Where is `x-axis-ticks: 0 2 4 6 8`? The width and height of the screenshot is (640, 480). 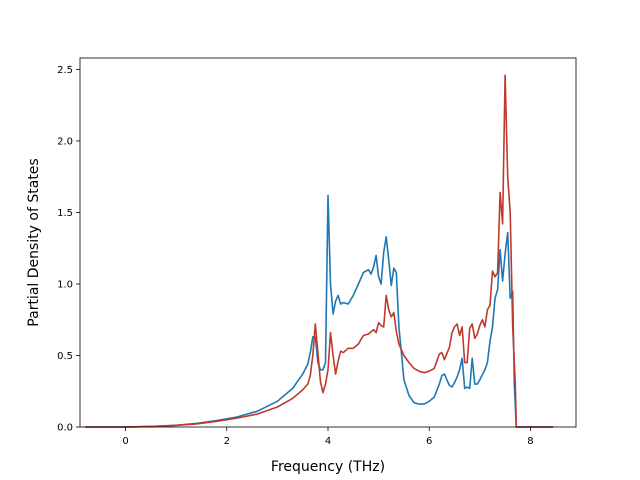 x-axis-ticks: 0 2 4 6 8 is located at coordinates (328, 437).